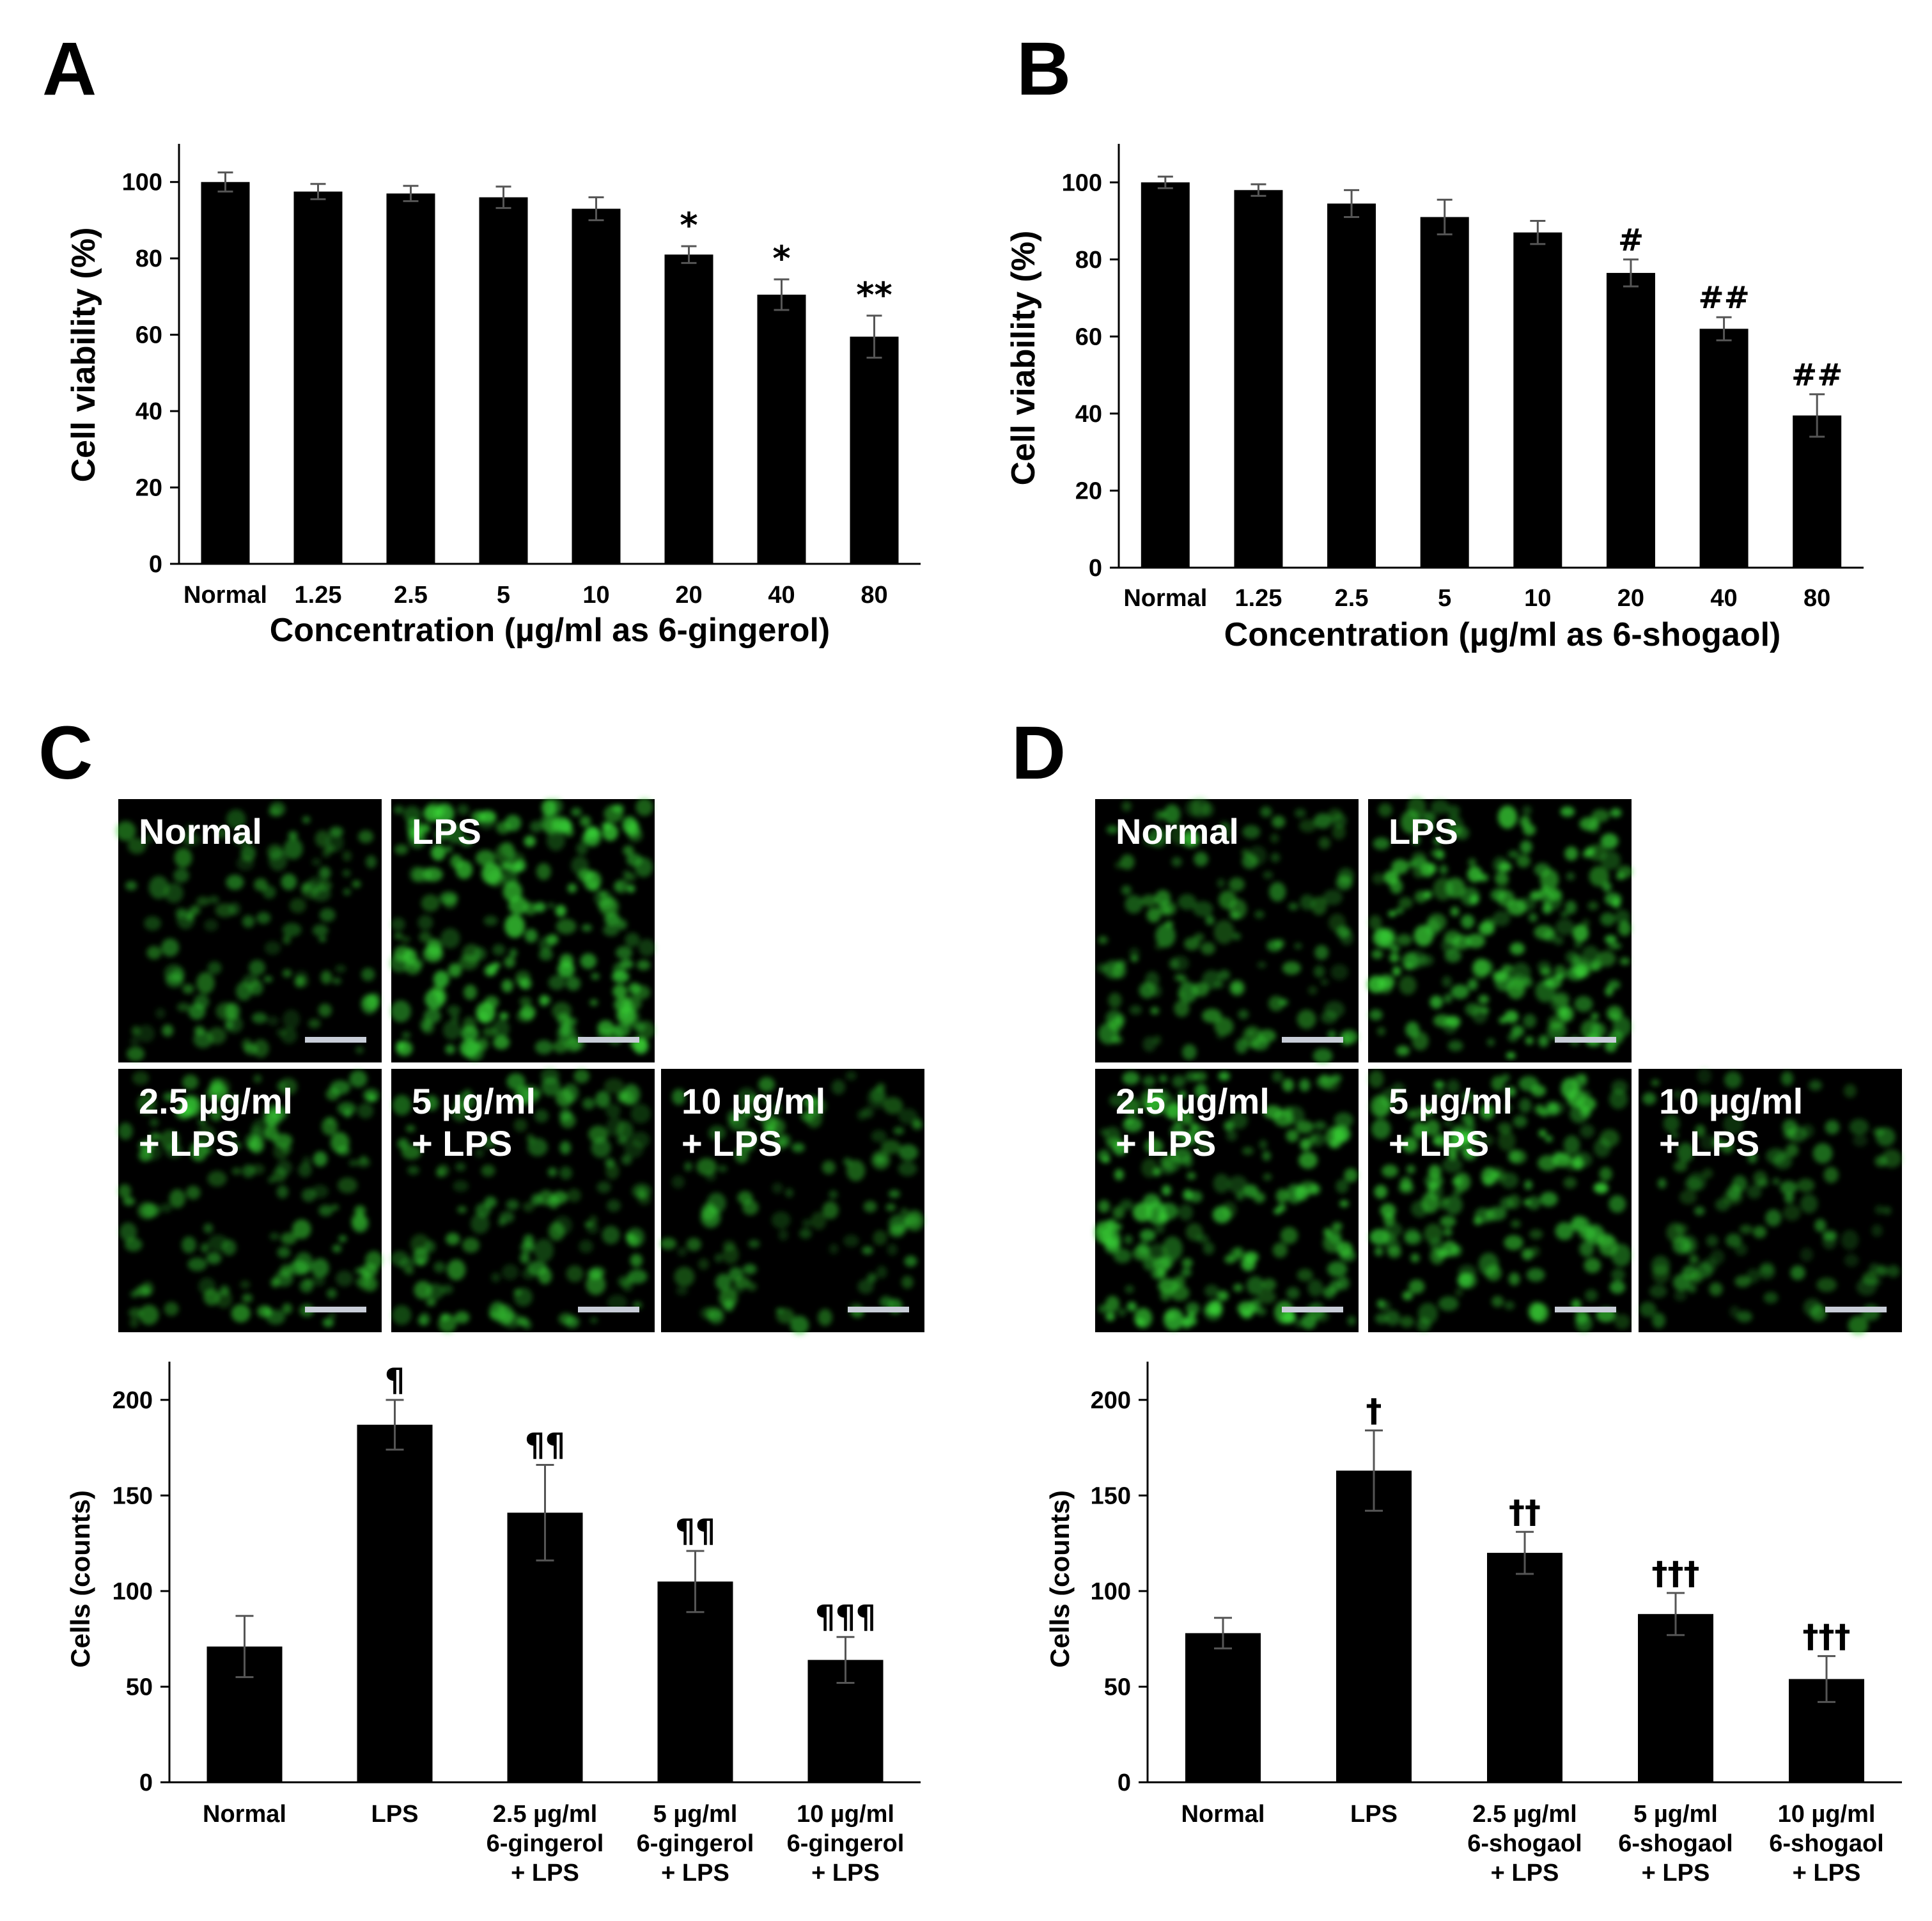 This screenshot has width=1932, height=1921. Describe the element at coordinates (1537, 598) in the screenshot. I see `x-tick-label: 10` at that location.